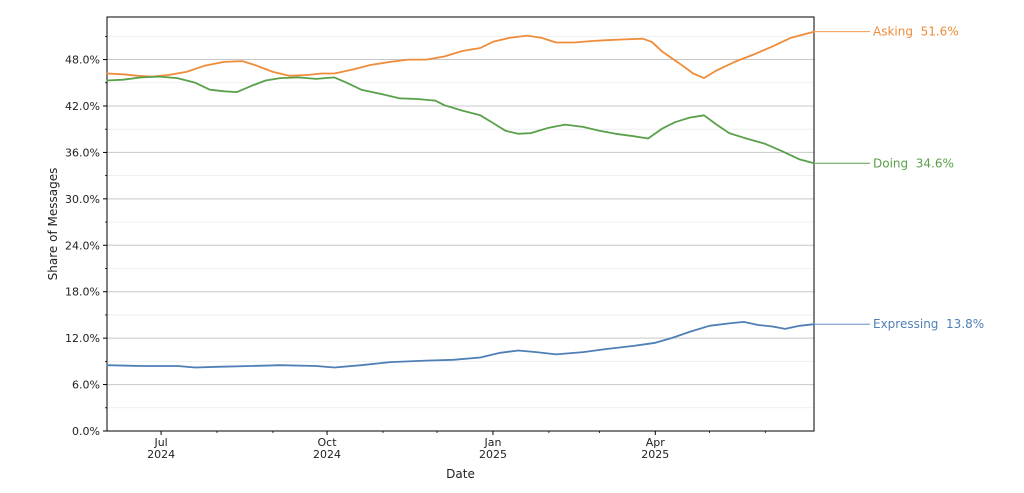  What do you see at coordinates (53, 224) in the screenshot?
I see `y-axis-title: Share of Messages` at bounding box center [53, 224].